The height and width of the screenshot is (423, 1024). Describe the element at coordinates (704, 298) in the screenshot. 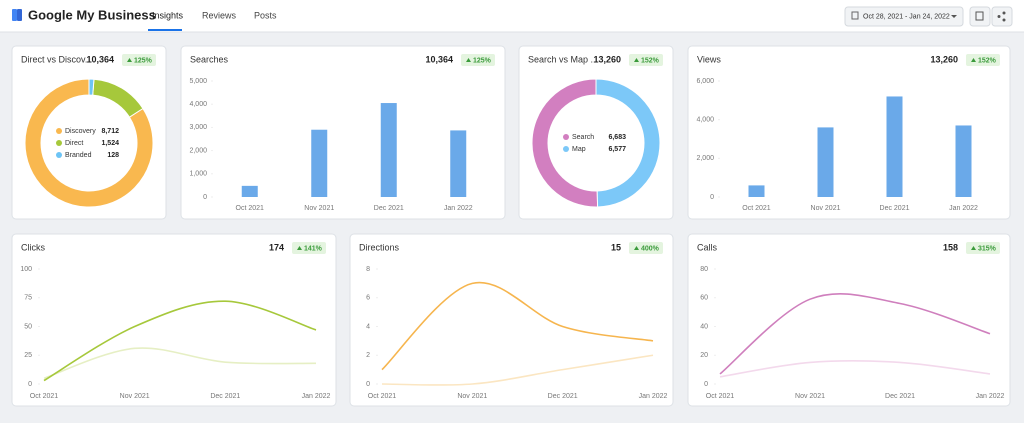

I see `y-tick-label: 60` at that location.